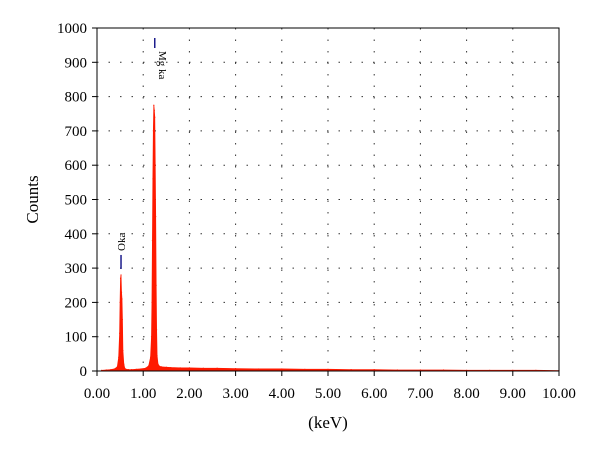  What do you see at coordinates (76, 201) in the screenshot?
I see `y-tick-label: 500` at bounding box center [76, 201].